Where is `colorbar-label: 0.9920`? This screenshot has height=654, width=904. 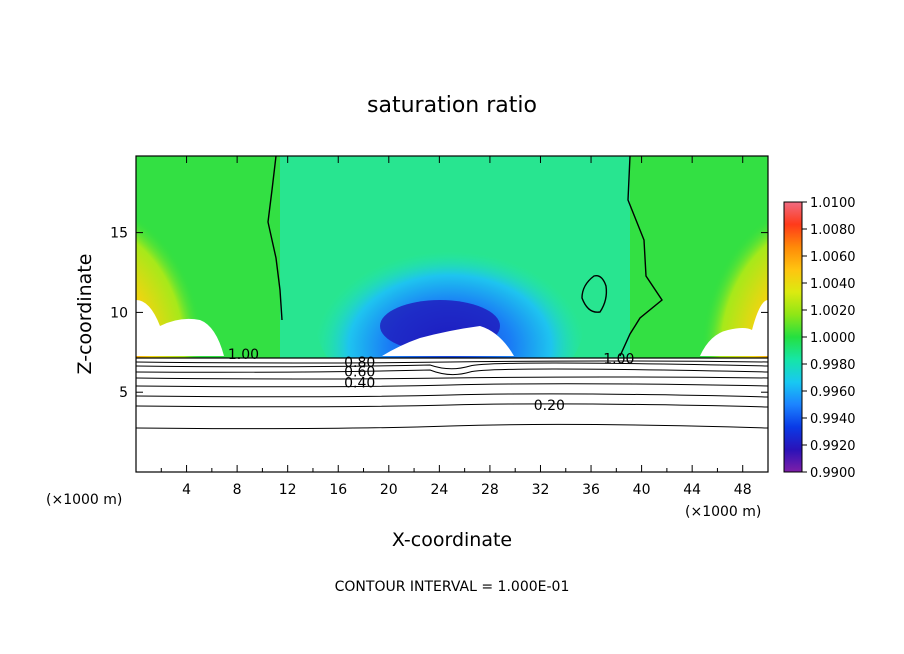 colorbar-label: 0.9920 is located at coordinates (833, 446).